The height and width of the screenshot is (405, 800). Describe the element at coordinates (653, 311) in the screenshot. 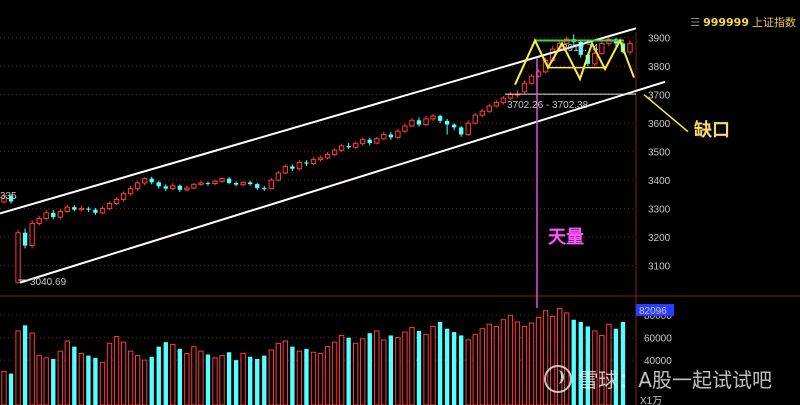

I see `current-volume-value: 82096` at that location.